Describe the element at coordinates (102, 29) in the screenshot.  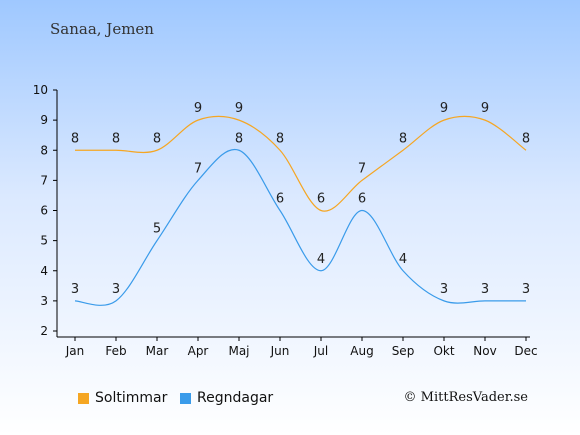
I see `chart-title: Sanaa, Jemen` at that location.